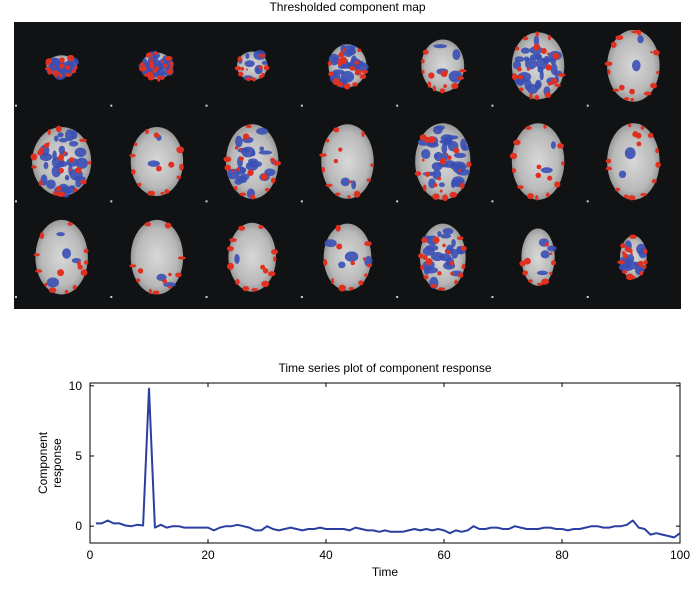 The width and height of the screenshot is (695, 598). I want to click on x-tick-label: 60, so click(444, 555).